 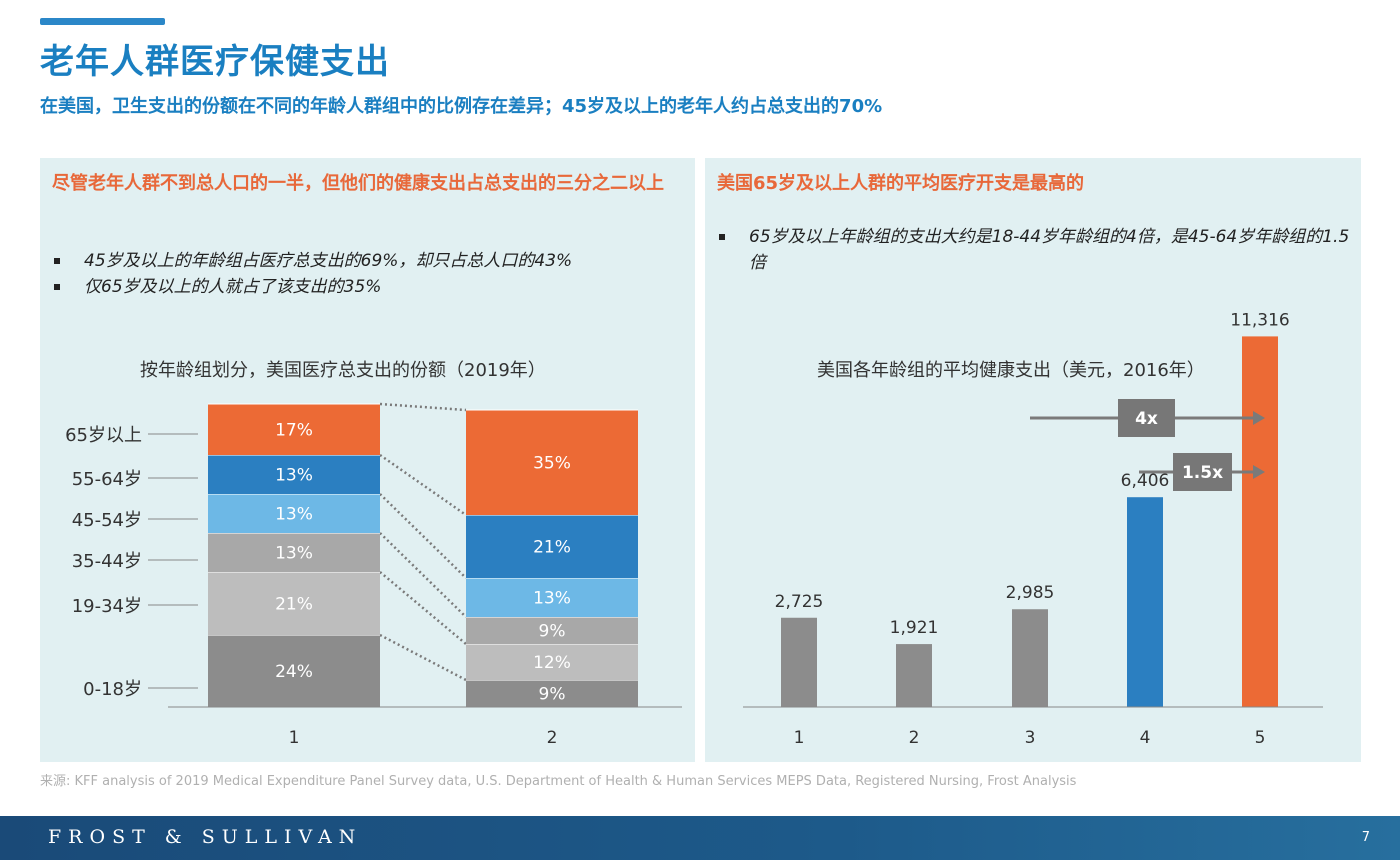 What do you see at coordinates (1365, 837) in the screenshot?
I see `page-number: 7` at bounding box center [1365, 837].